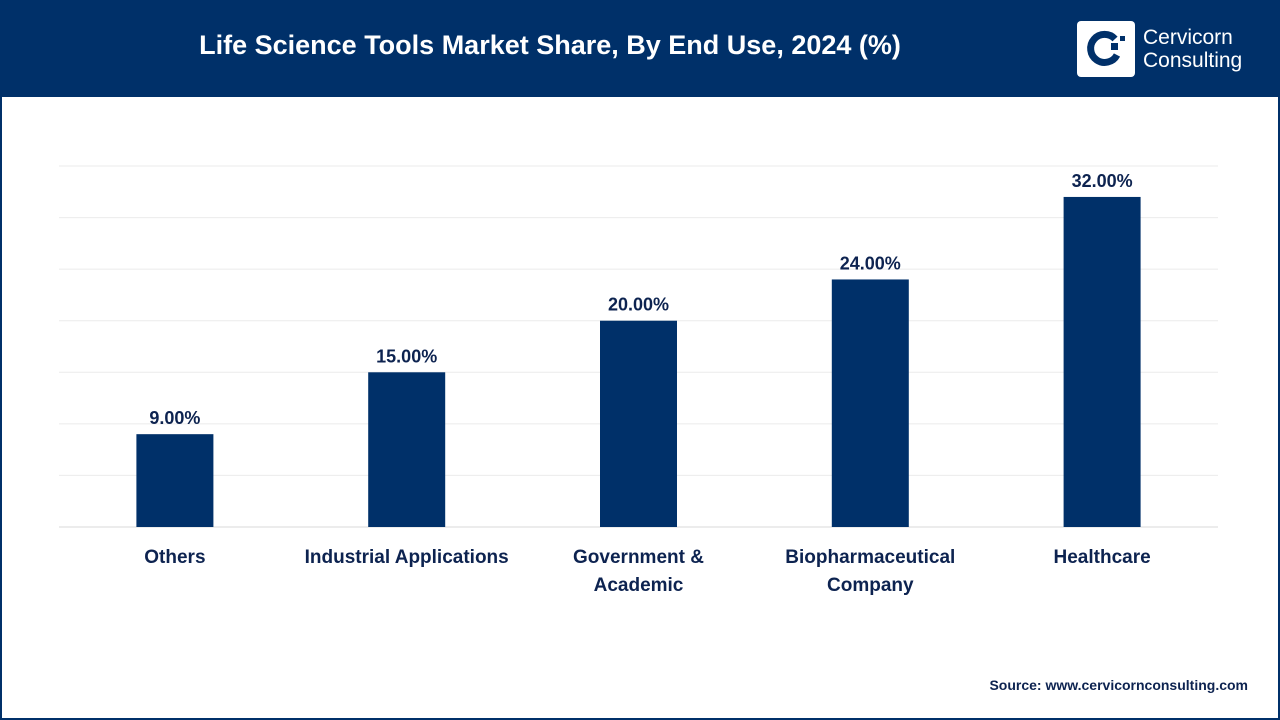  I want to click on data-label: 24.00%, so click(870, 263).